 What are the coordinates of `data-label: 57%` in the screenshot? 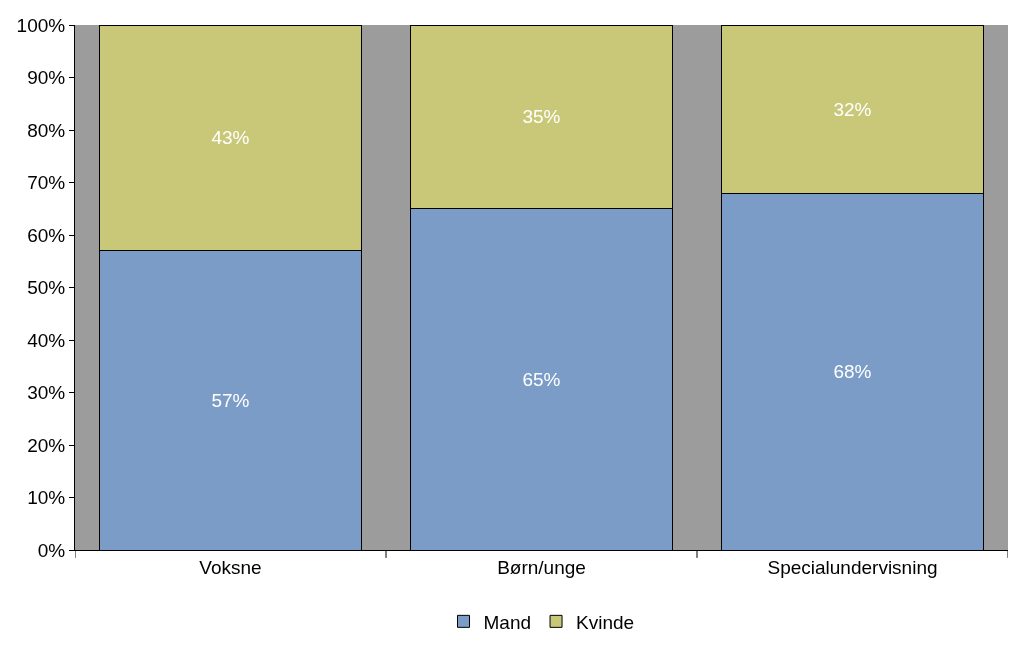 It's located at (230, 400).